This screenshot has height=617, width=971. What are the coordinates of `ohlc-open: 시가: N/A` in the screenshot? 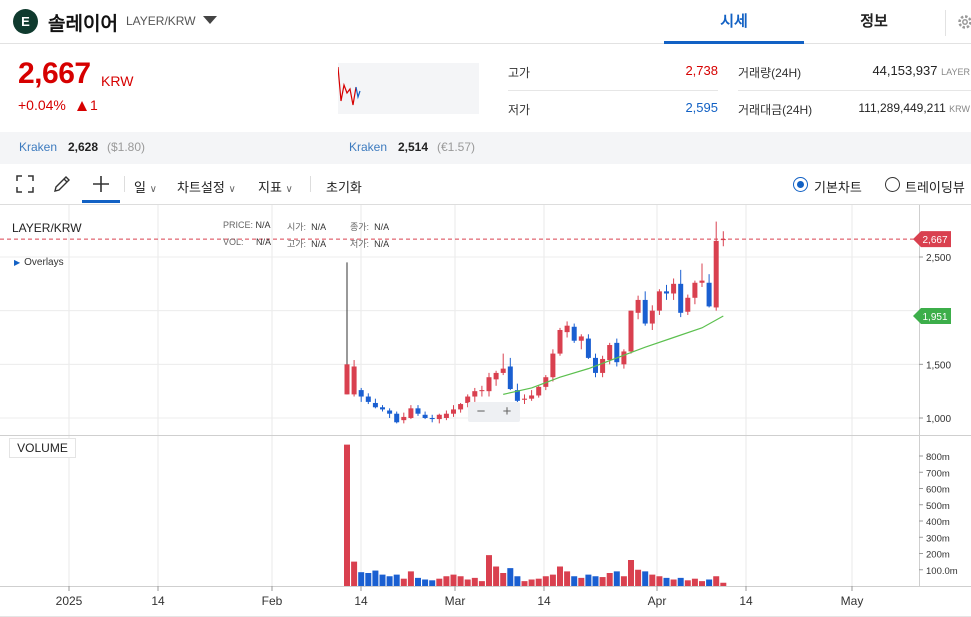 It's located at (307, 227).